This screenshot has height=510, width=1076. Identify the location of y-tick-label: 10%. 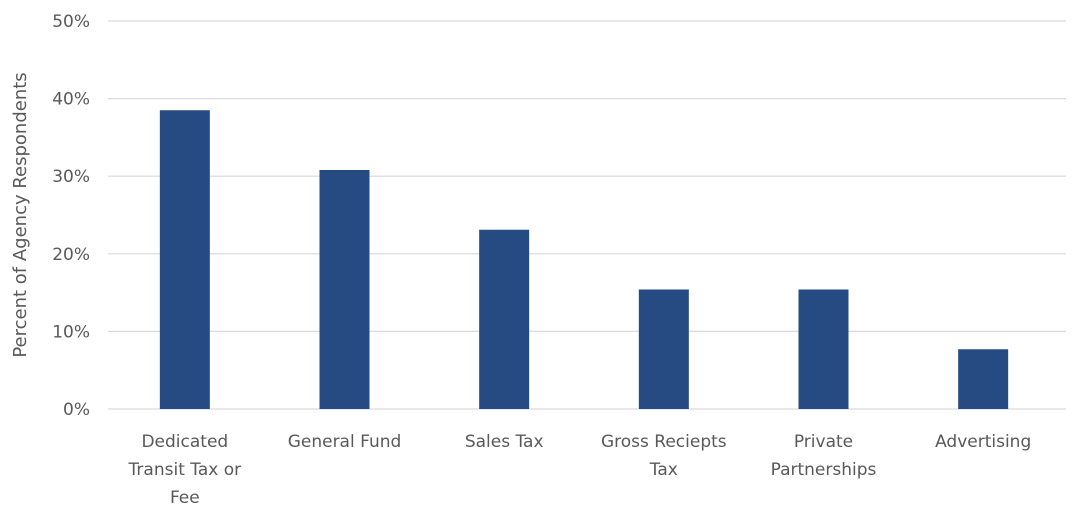
(71, 332).